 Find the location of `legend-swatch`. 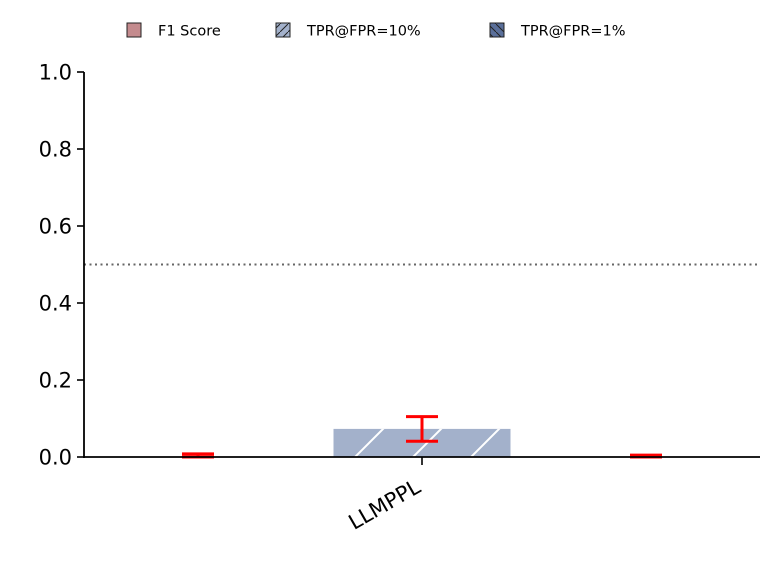

legend-swatch is located at coordinates (134, 30).